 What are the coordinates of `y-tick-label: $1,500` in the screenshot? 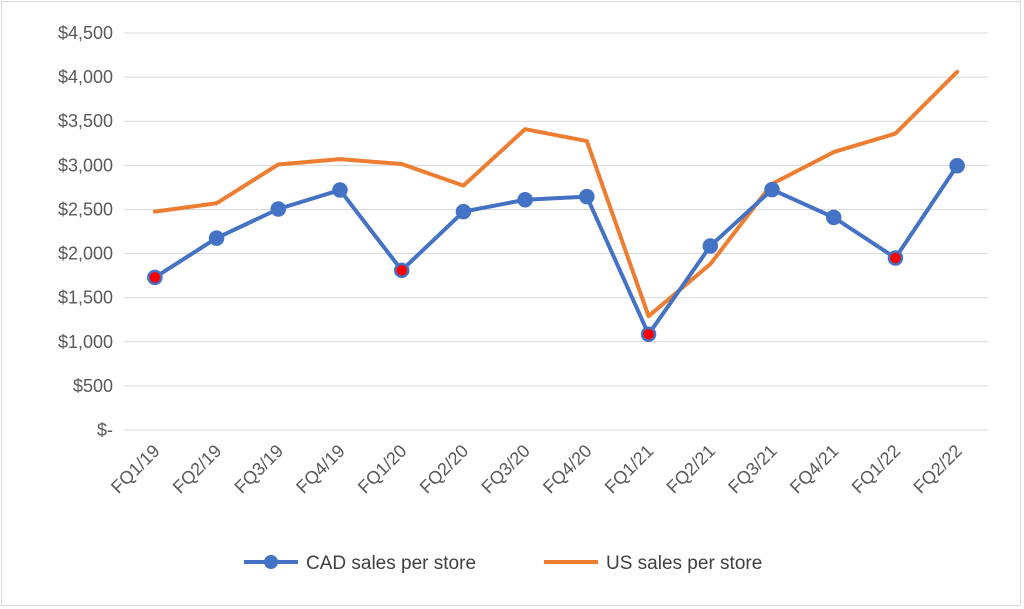 It's located at (85, 298).